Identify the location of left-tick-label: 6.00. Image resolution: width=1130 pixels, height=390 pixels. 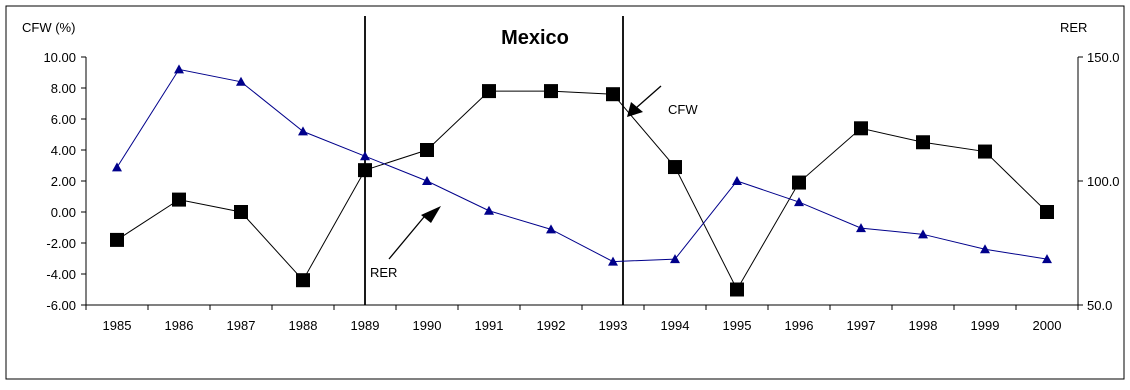
(63, 119).